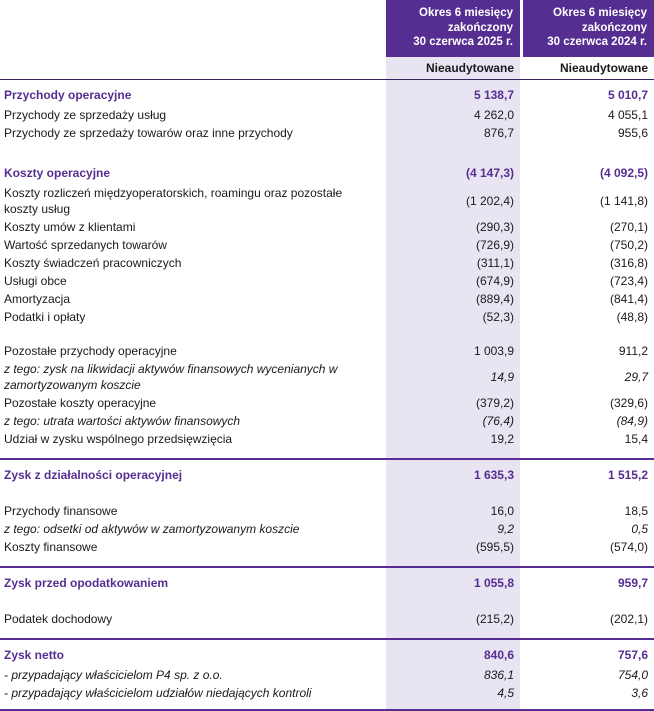  What do you see at coordinates (327, 546) in the screenshot?
I see `table-row: Koszty finansowe (595,5) (574,0)` at bounding box center [327, 546].